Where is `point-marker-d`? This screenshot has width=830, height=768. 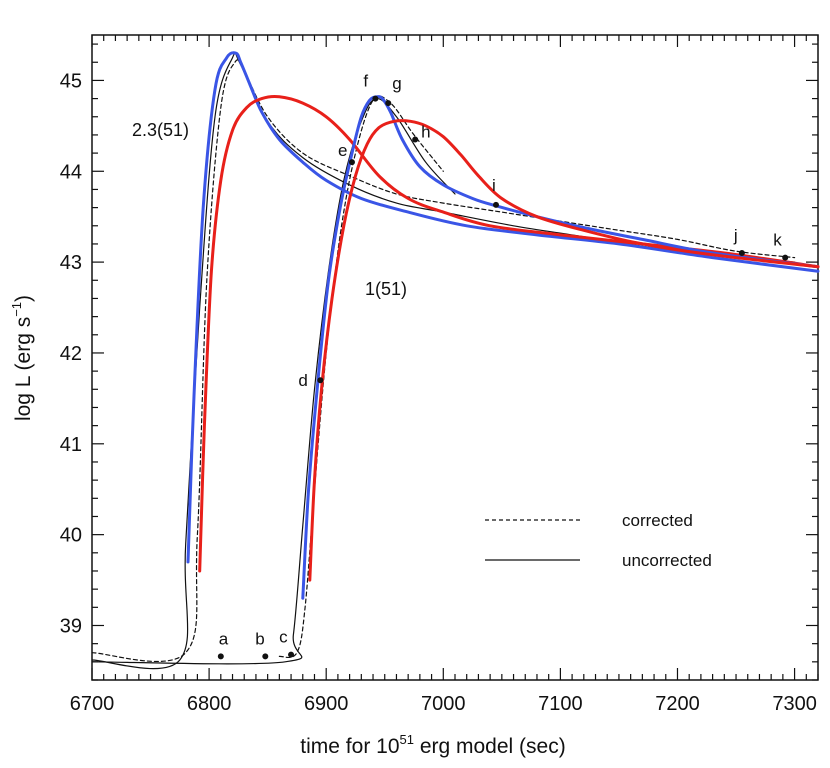 point-marker-d is located at coordinates (320, 380).